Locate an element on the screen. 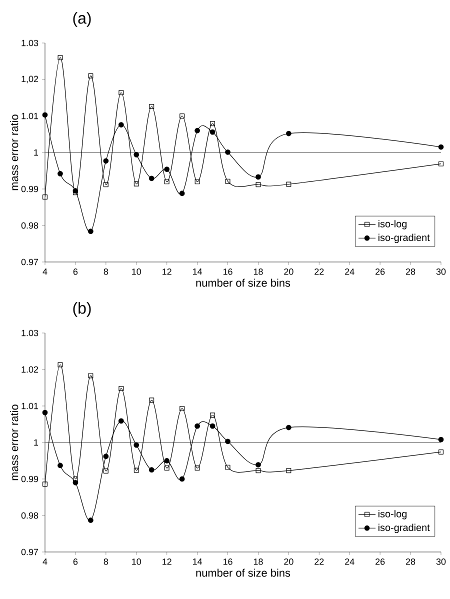 This screenshot has height=599, width=450. x-tick-label: 20 is located at coordinates (289, 271).